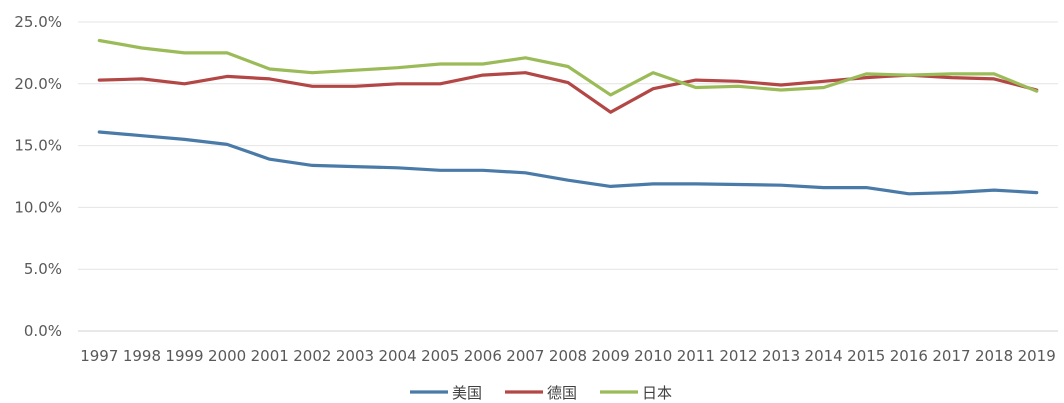 The image size is (1064, 403). I want to click on x-tick-label: 2012, so click(738, 356).